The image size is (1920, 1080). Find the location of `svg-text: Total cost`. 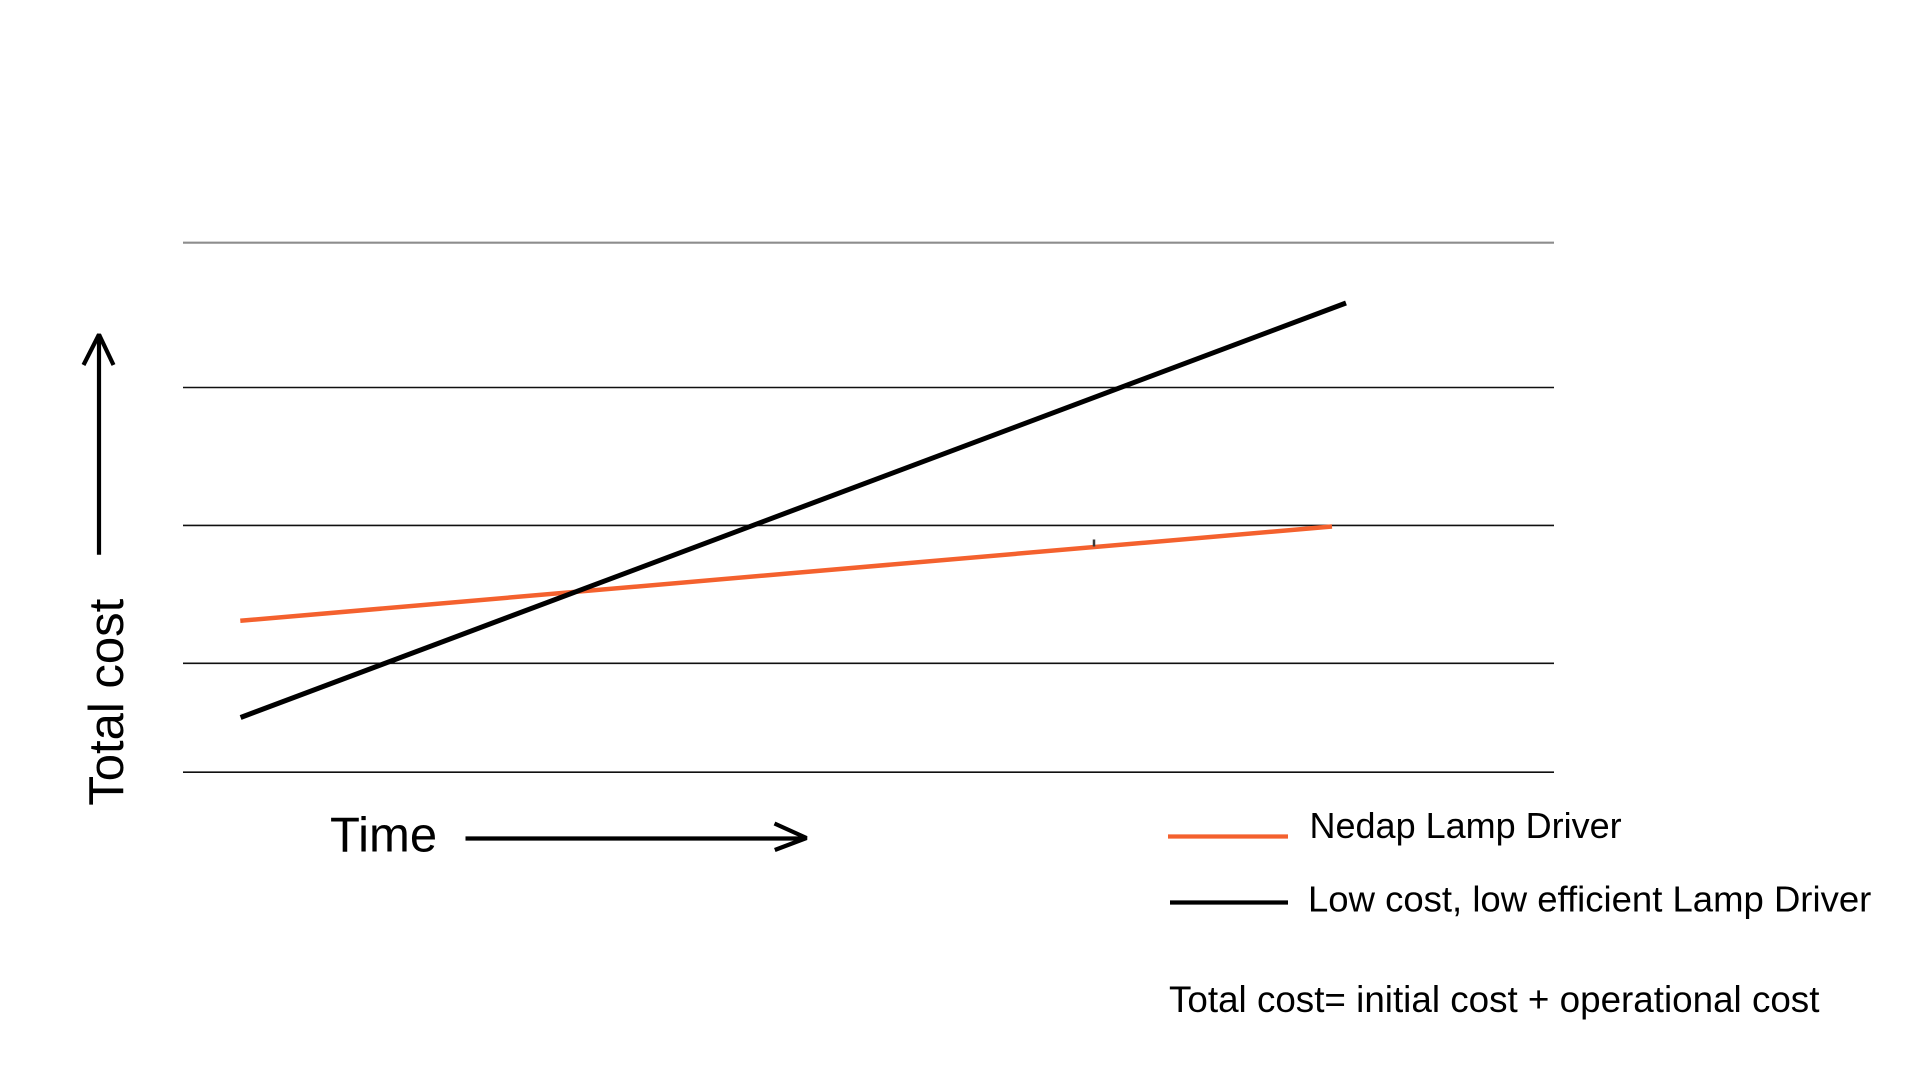

svg-text: Total cost is located at coordinates (107, 701).